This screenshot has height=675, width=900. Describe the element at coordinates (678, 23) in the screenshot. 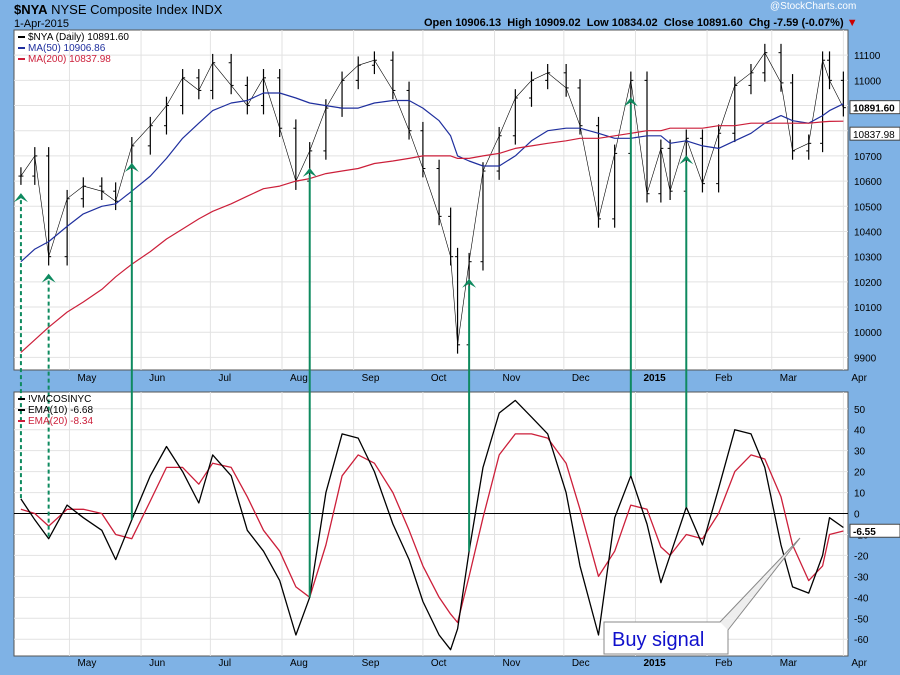

I see `close-label: Close` at that location.